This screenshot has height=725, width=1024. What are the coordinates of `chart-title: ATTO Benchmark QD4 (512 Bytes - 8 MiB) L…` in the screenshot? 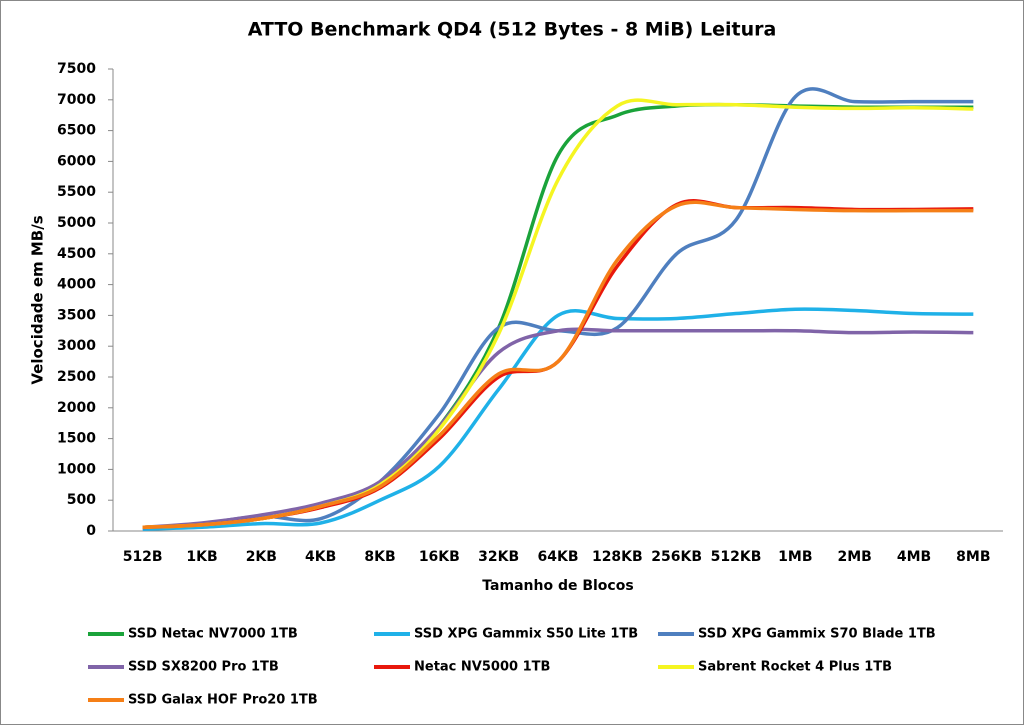 It's located at (512, 30).